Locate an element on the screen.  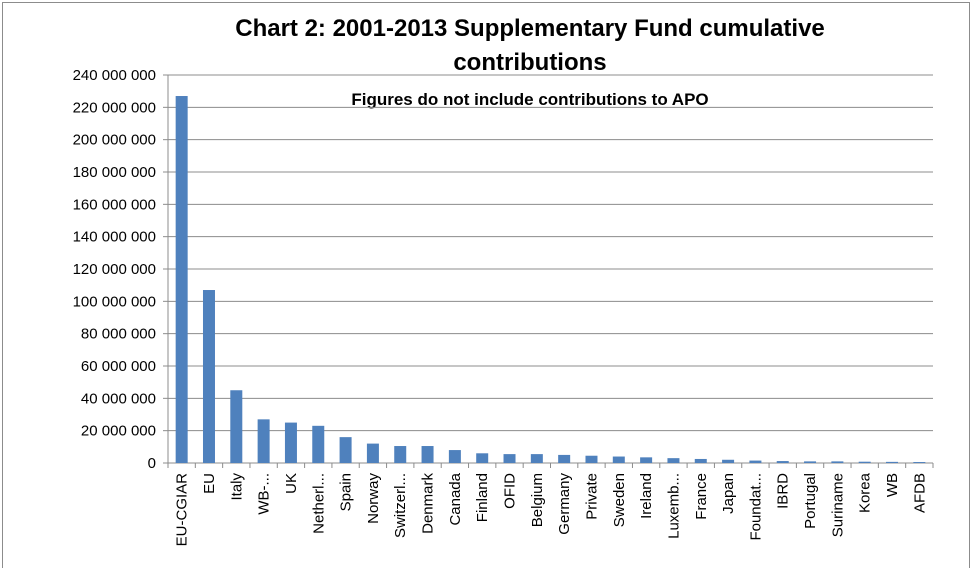
x-tick-label: WB is located at coordinates (892, 485).